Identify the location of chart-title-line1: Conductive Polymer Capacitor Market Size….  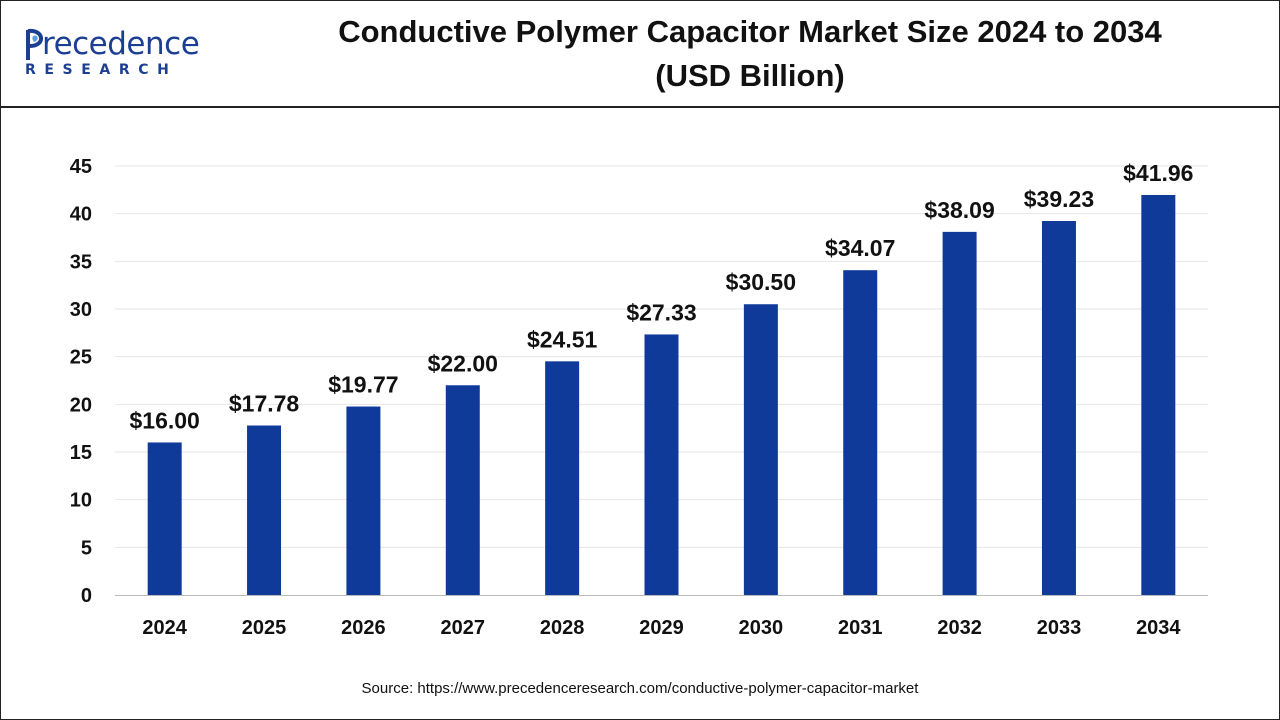
(750, 31).